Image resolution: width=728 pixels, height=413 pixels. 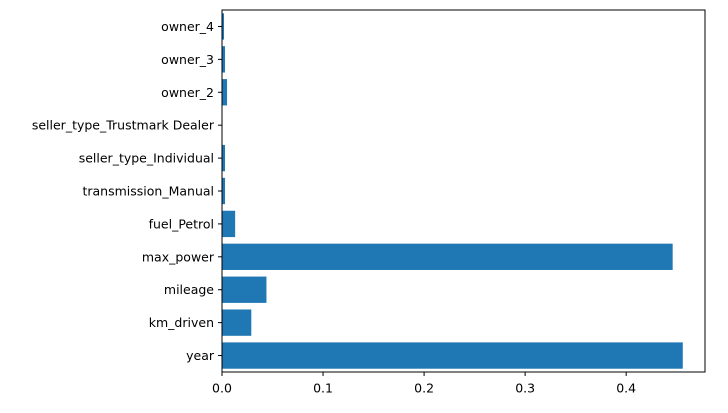 What do you see at coordinates (123, 125) in the screenshot?
I see `y-tick-label: seller_type_Trustmark Dealer` at bounding box center [123, 125].